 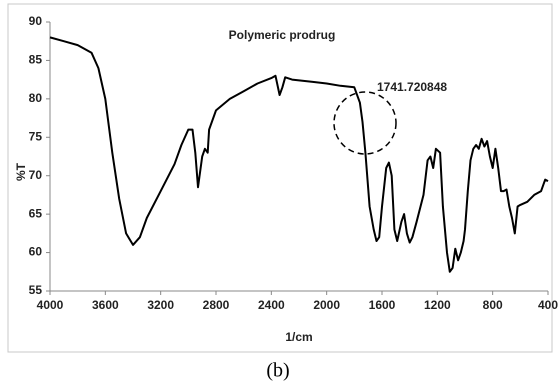 What do you see at coordinates (36, 136) in the screenshot?
I see `y-tick-label: 75` at bounding box center [36, 136].